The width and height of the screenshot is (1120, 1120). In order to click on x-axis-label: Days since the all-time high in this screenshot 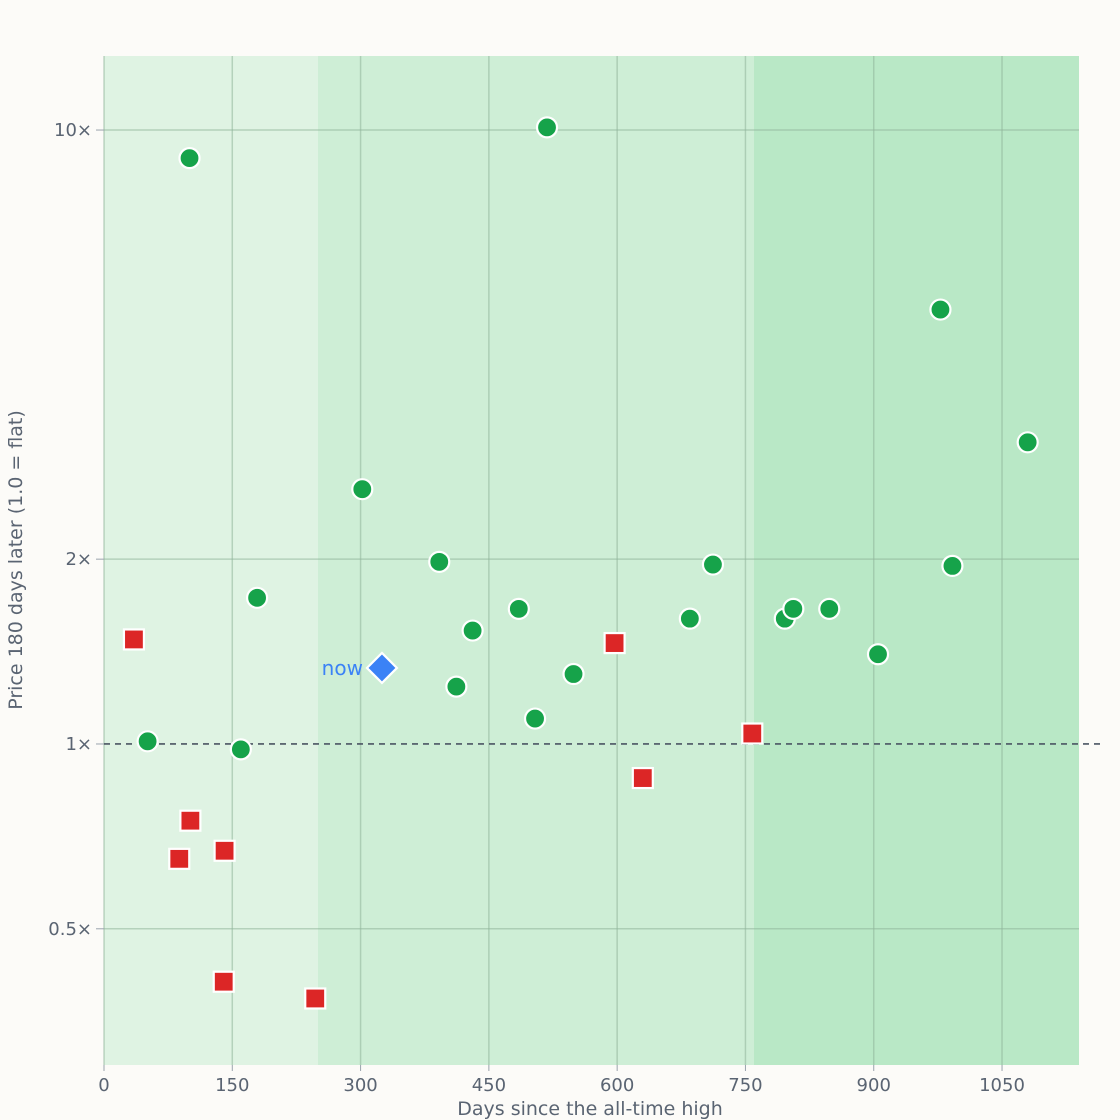, I will do `click(590, 1109)`.